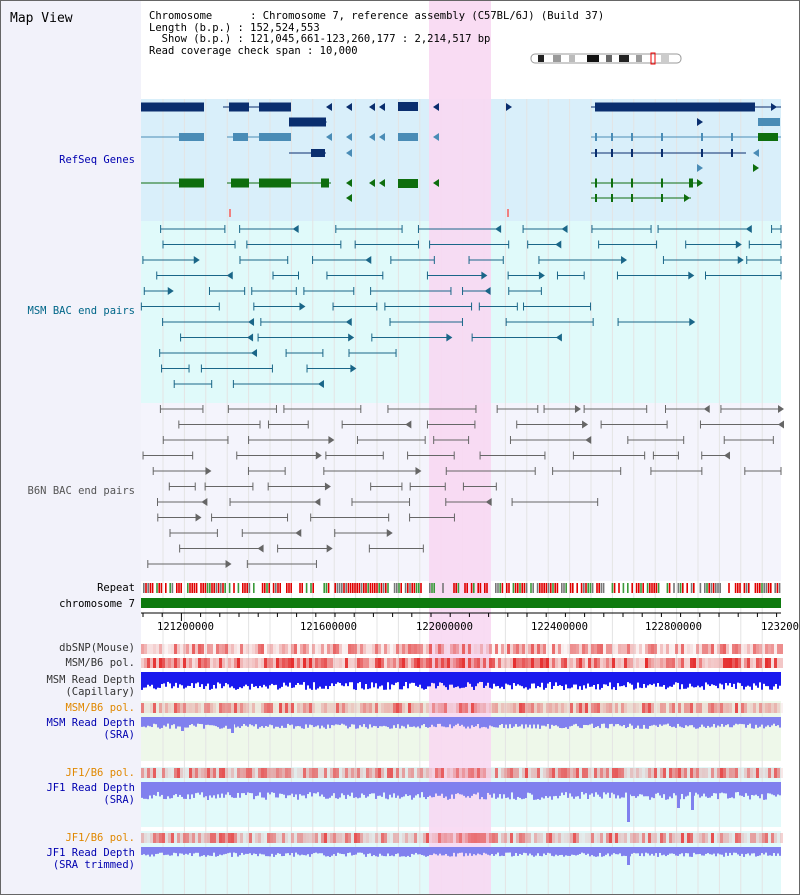 The height and width of the screenshot is (895, 800). What do you see at coordinates (612, 137) in the screenshot?
I see `gene-exon` at bounding box center [612, 137].